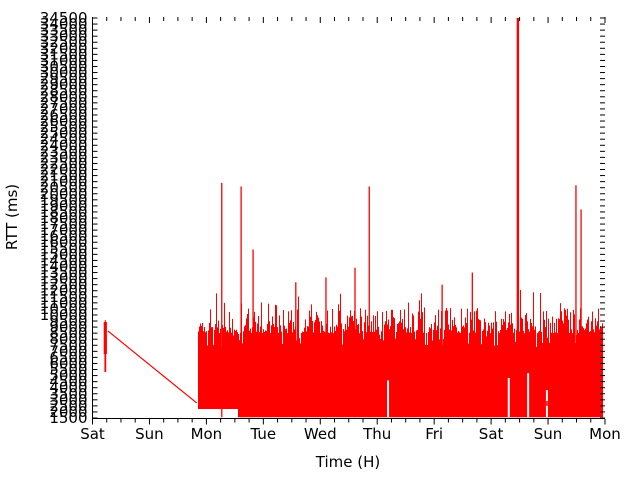  What do you see at coordinates (68, 363) in the screenshot?
I see `y-tick-label: 6000` at bounding box center [68, 363].